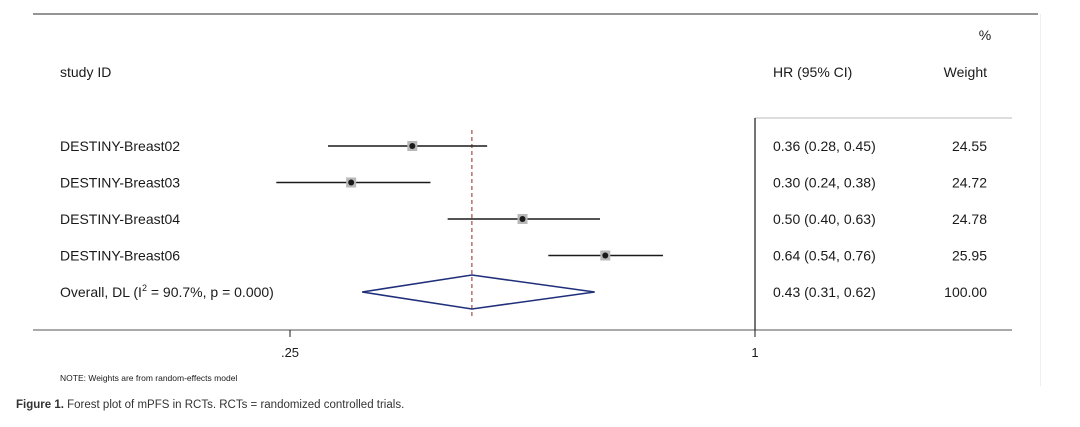 The image size is (1080, 427). Describe the element at coordinates (754, 352) in the screenshot. I see `x-tick-label: 1` at that location.